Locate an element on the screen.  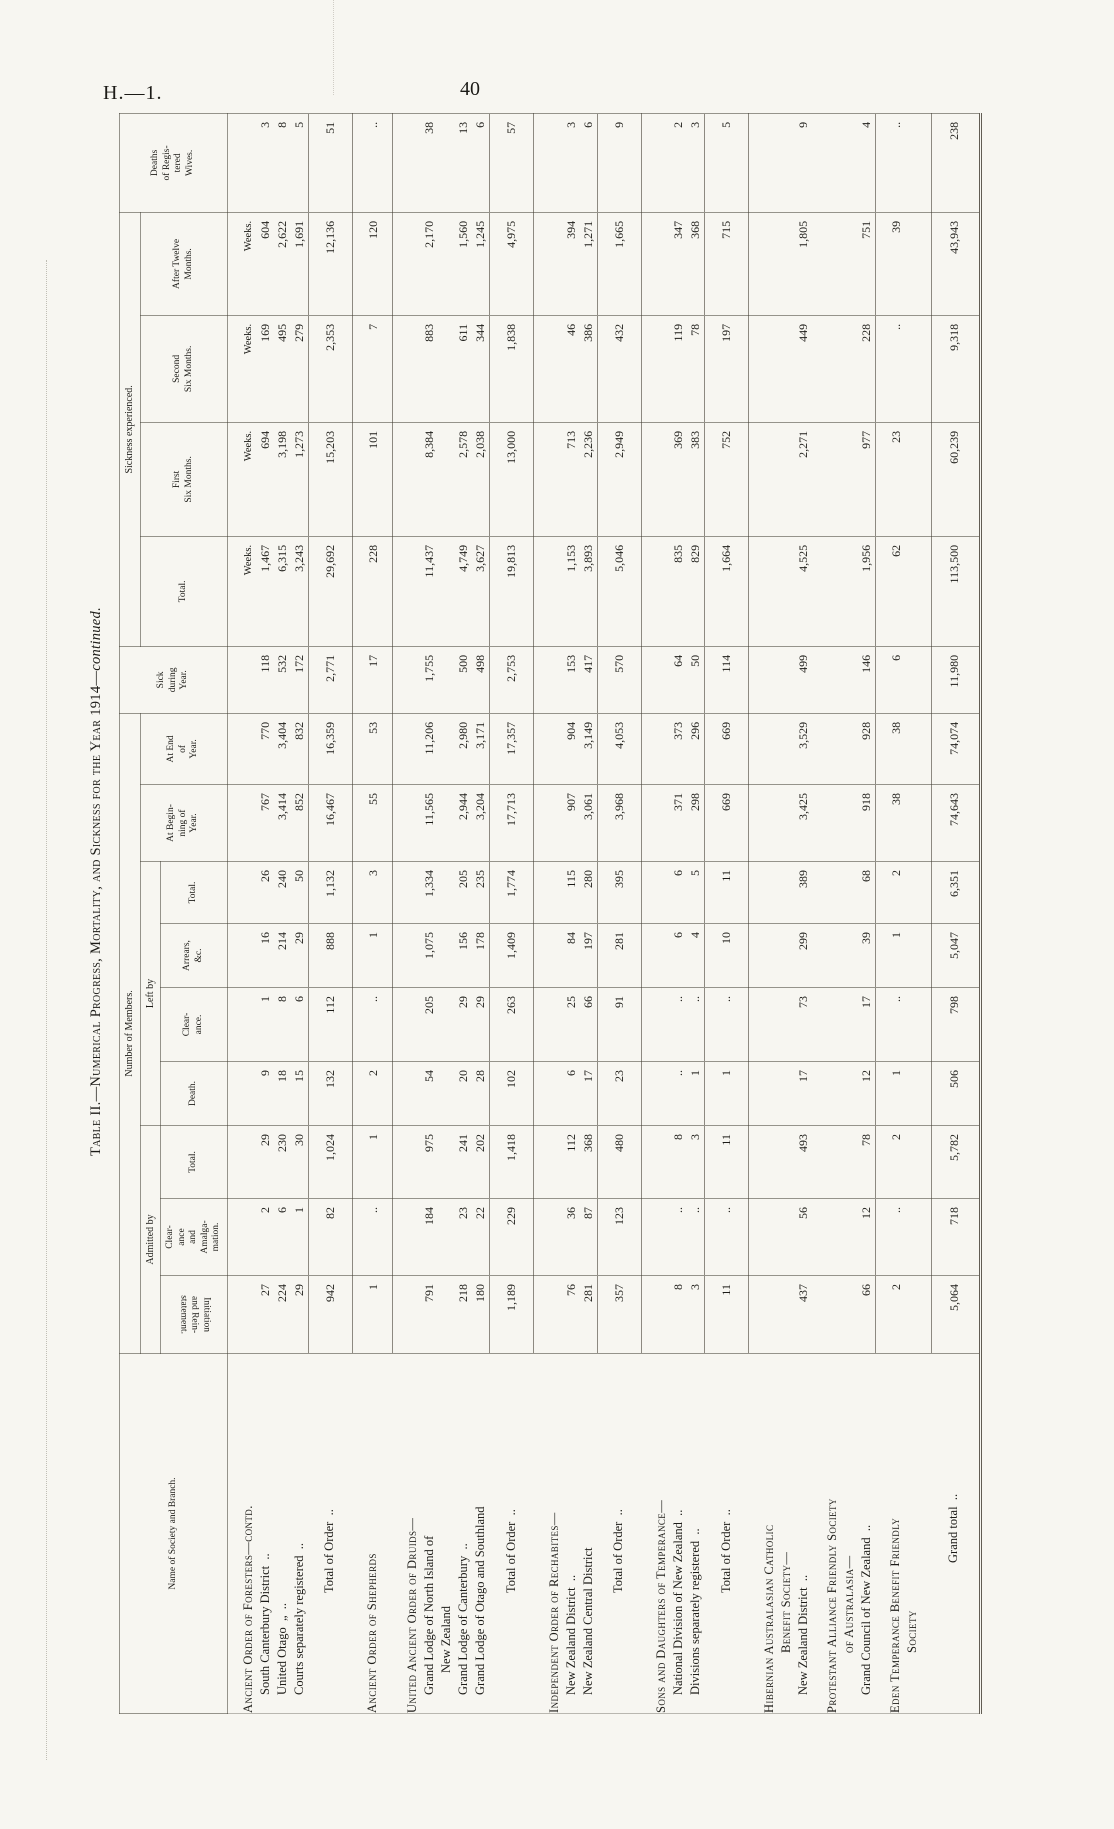
value-cell-sick_during_year: 570 is located at coordinates (619, 680).